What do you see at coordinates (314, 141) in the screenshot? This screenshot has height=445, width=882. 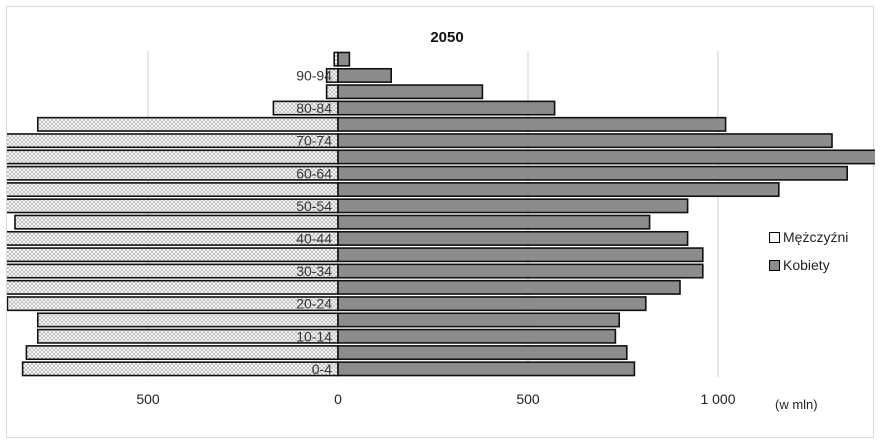 I see `category-label: 70-74` at bounding box center [314, 141].